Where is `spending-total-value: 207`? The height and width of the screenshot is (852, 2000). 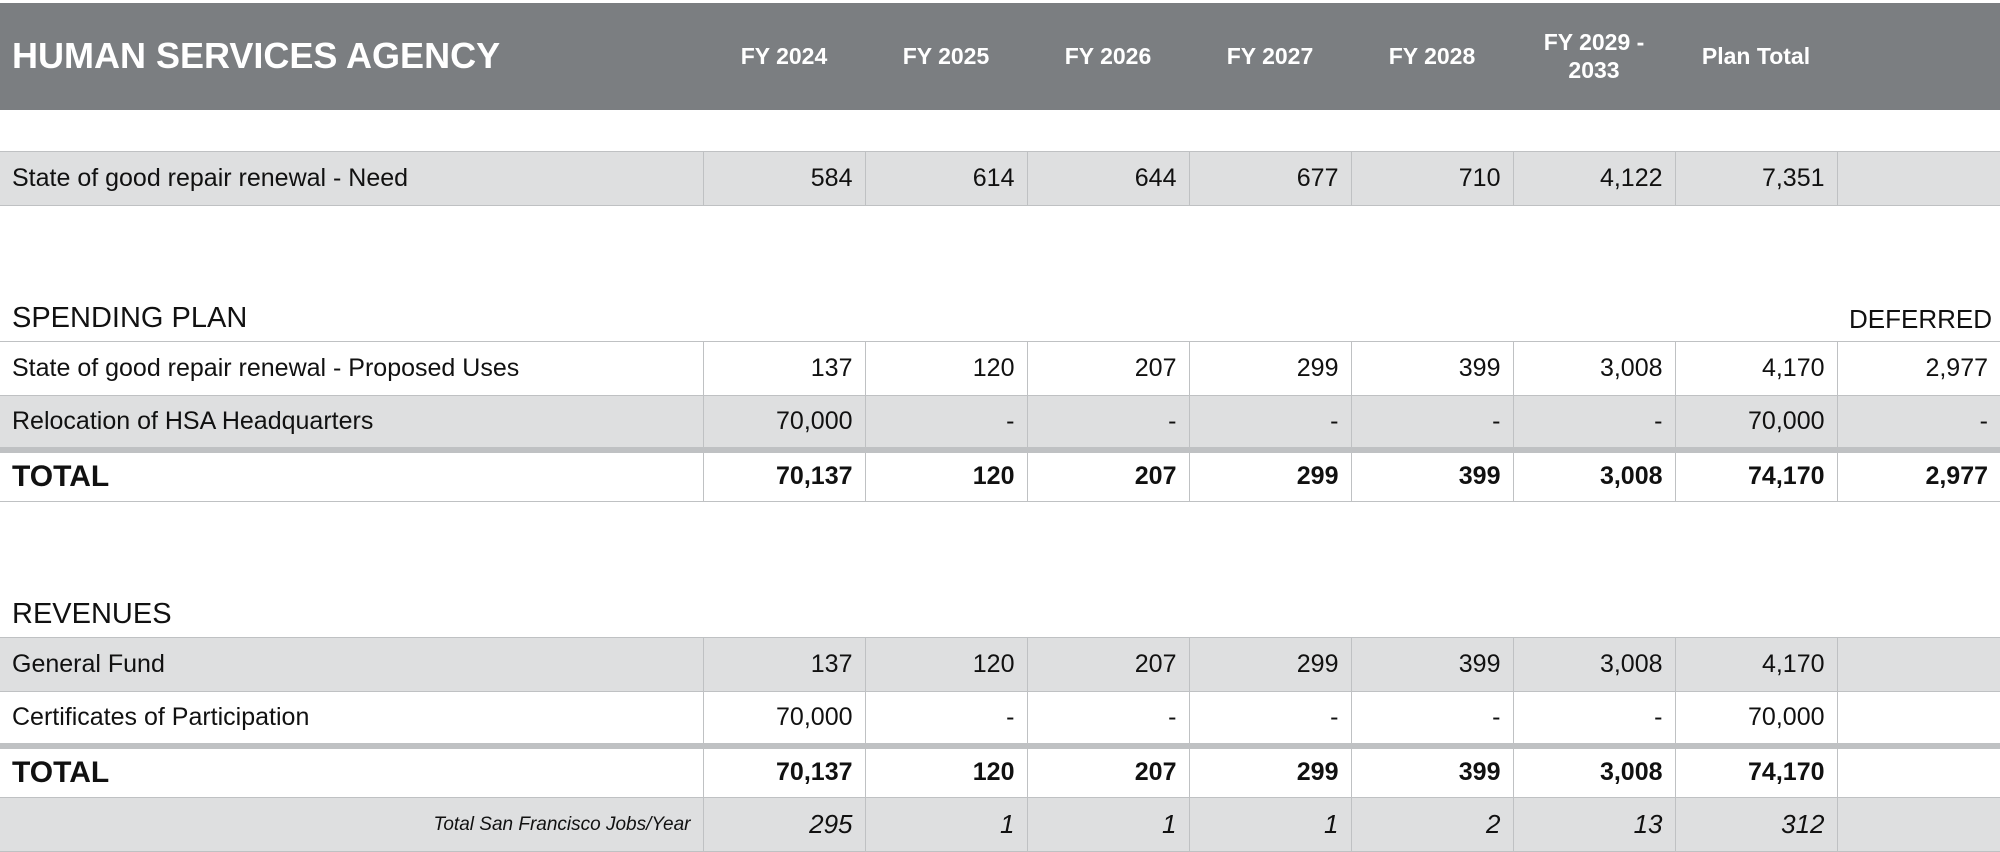
spending-total-value: 207 is located at coordinates (1108, 474).